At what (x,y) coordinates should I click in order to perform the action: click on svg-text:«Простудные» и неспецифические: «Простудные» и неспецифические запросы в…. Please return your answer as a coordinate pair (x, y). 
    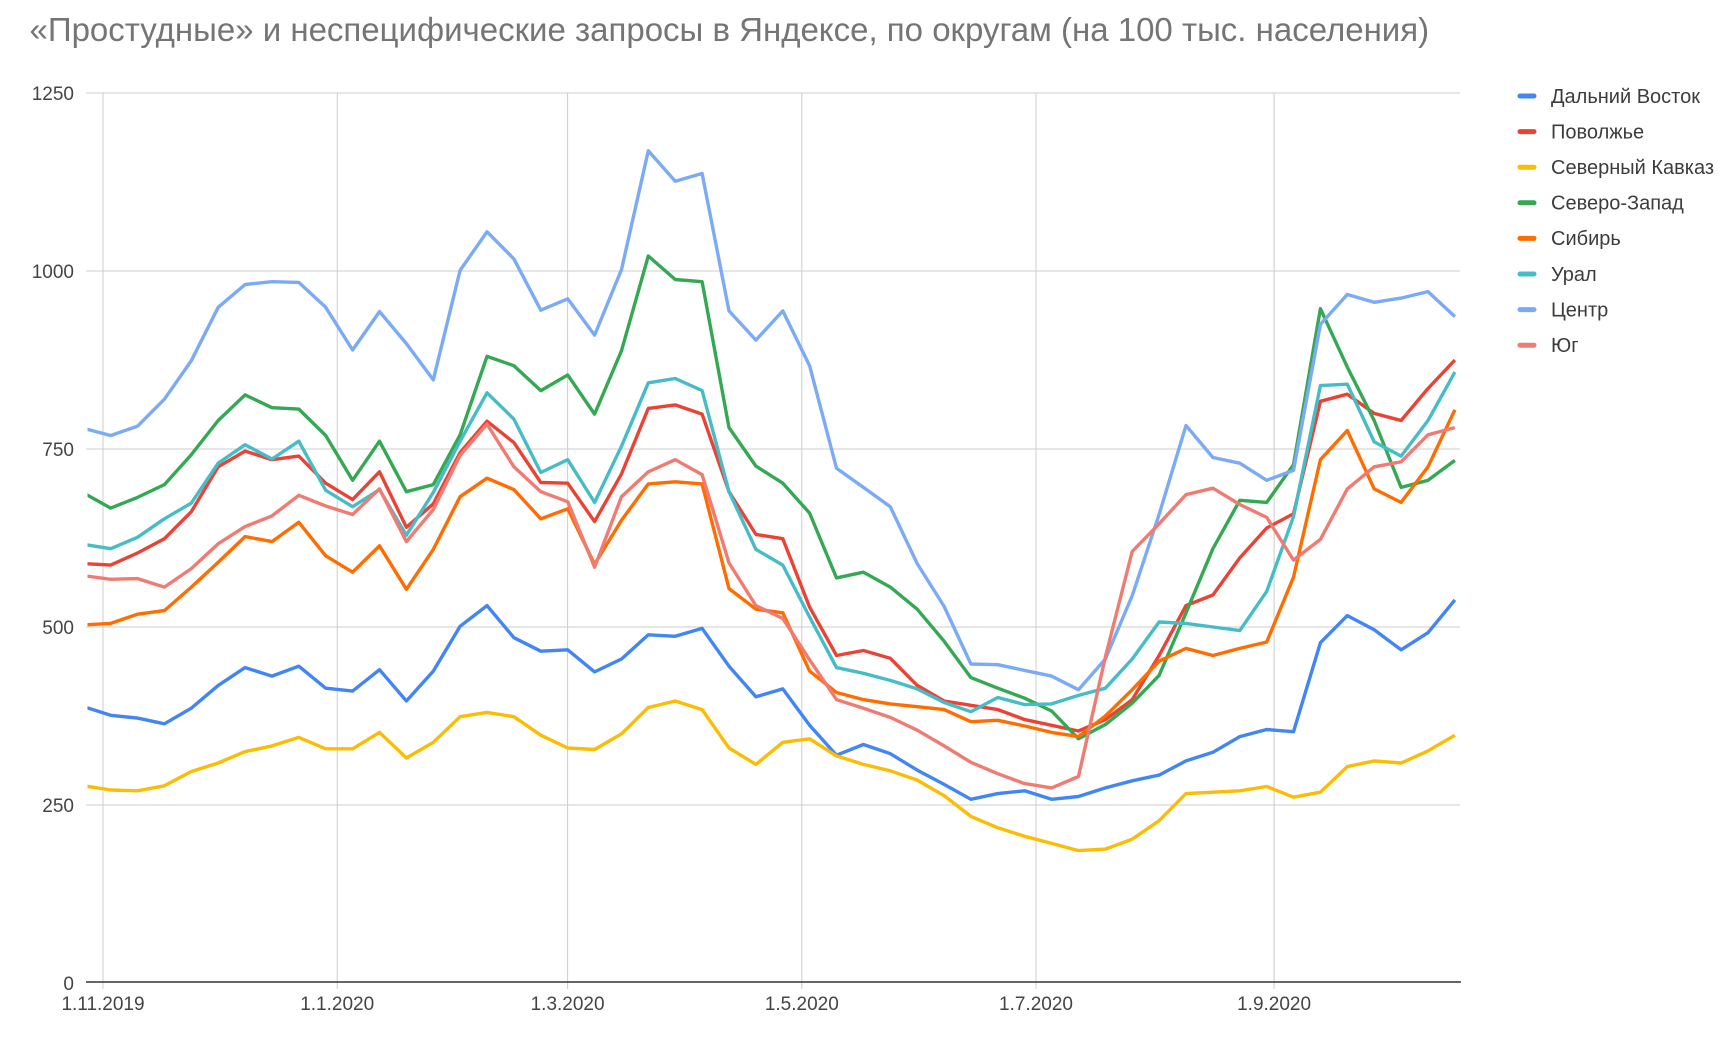
    Looking at the image, I should click on (730, 29).